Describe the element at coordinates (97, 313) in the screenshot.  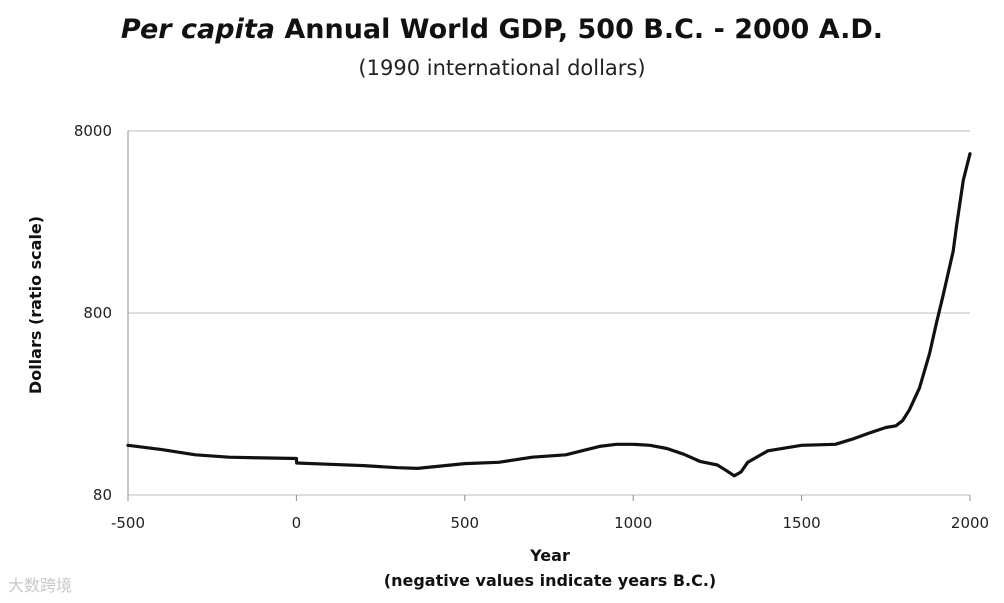
I see `y-tick-label: 800` at that location.